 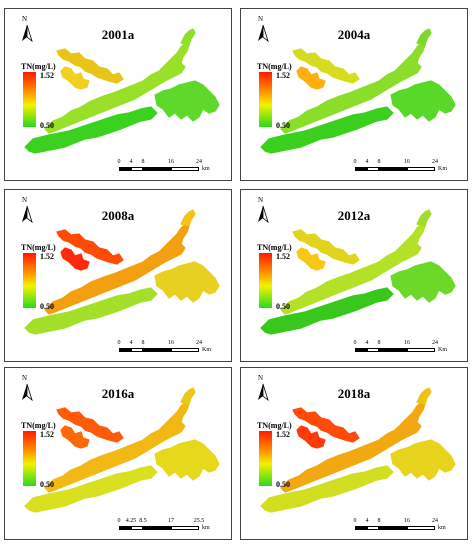 I want to click on scale-bar: 0 4 8 16 24 km, so click(x=164, y=168).